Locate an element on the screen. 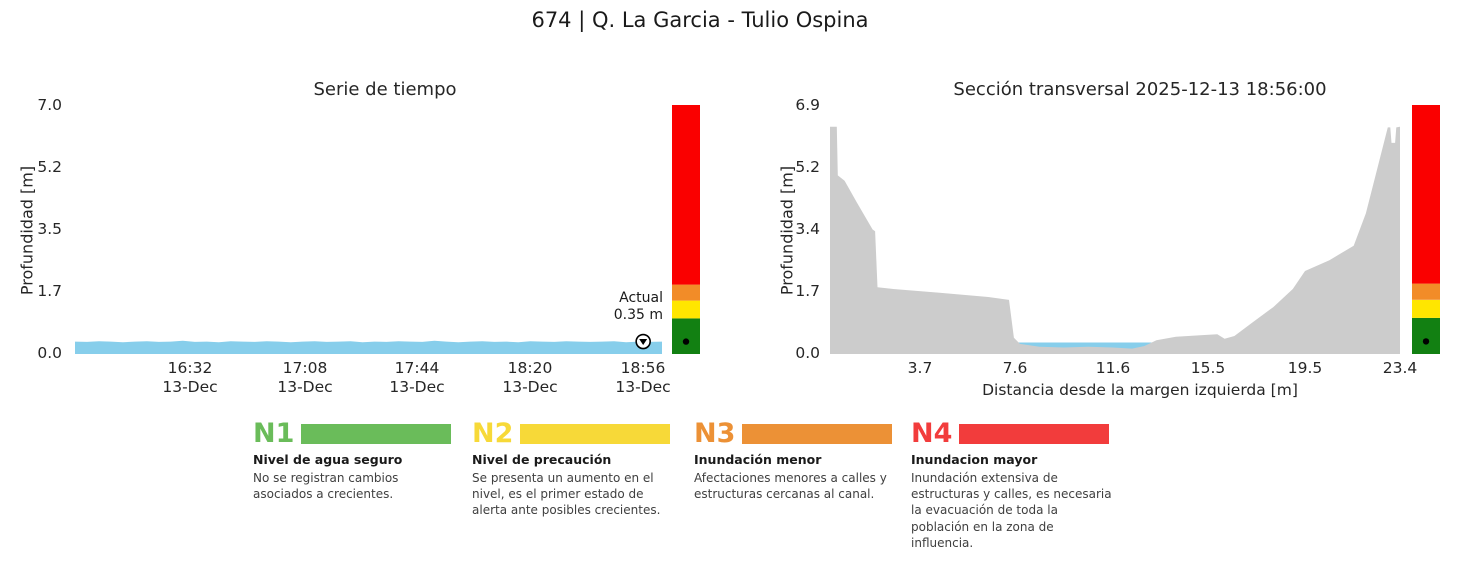 This screenshot has width=1460, height=563. timeseries-ytick: 1.7 is located at coordinates (49, 291).